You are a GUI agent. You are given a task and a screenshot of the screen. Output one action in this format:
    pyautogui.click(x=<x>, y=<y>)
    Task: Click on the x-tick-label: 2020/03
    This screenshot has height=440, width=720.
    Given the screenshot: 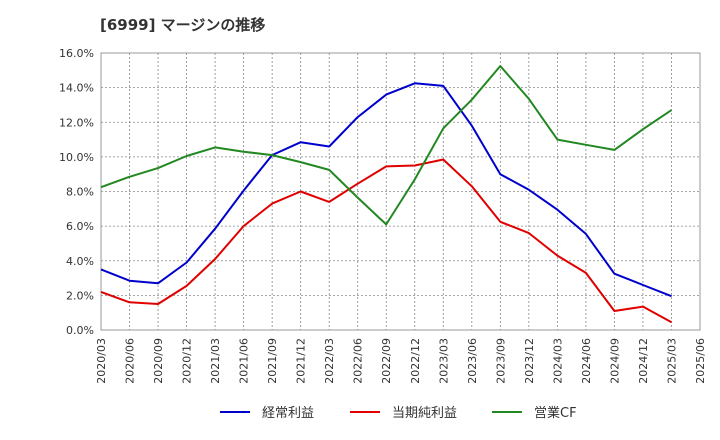 What is the action you would take?
    pyautogui.click(x=101, y=361)
    